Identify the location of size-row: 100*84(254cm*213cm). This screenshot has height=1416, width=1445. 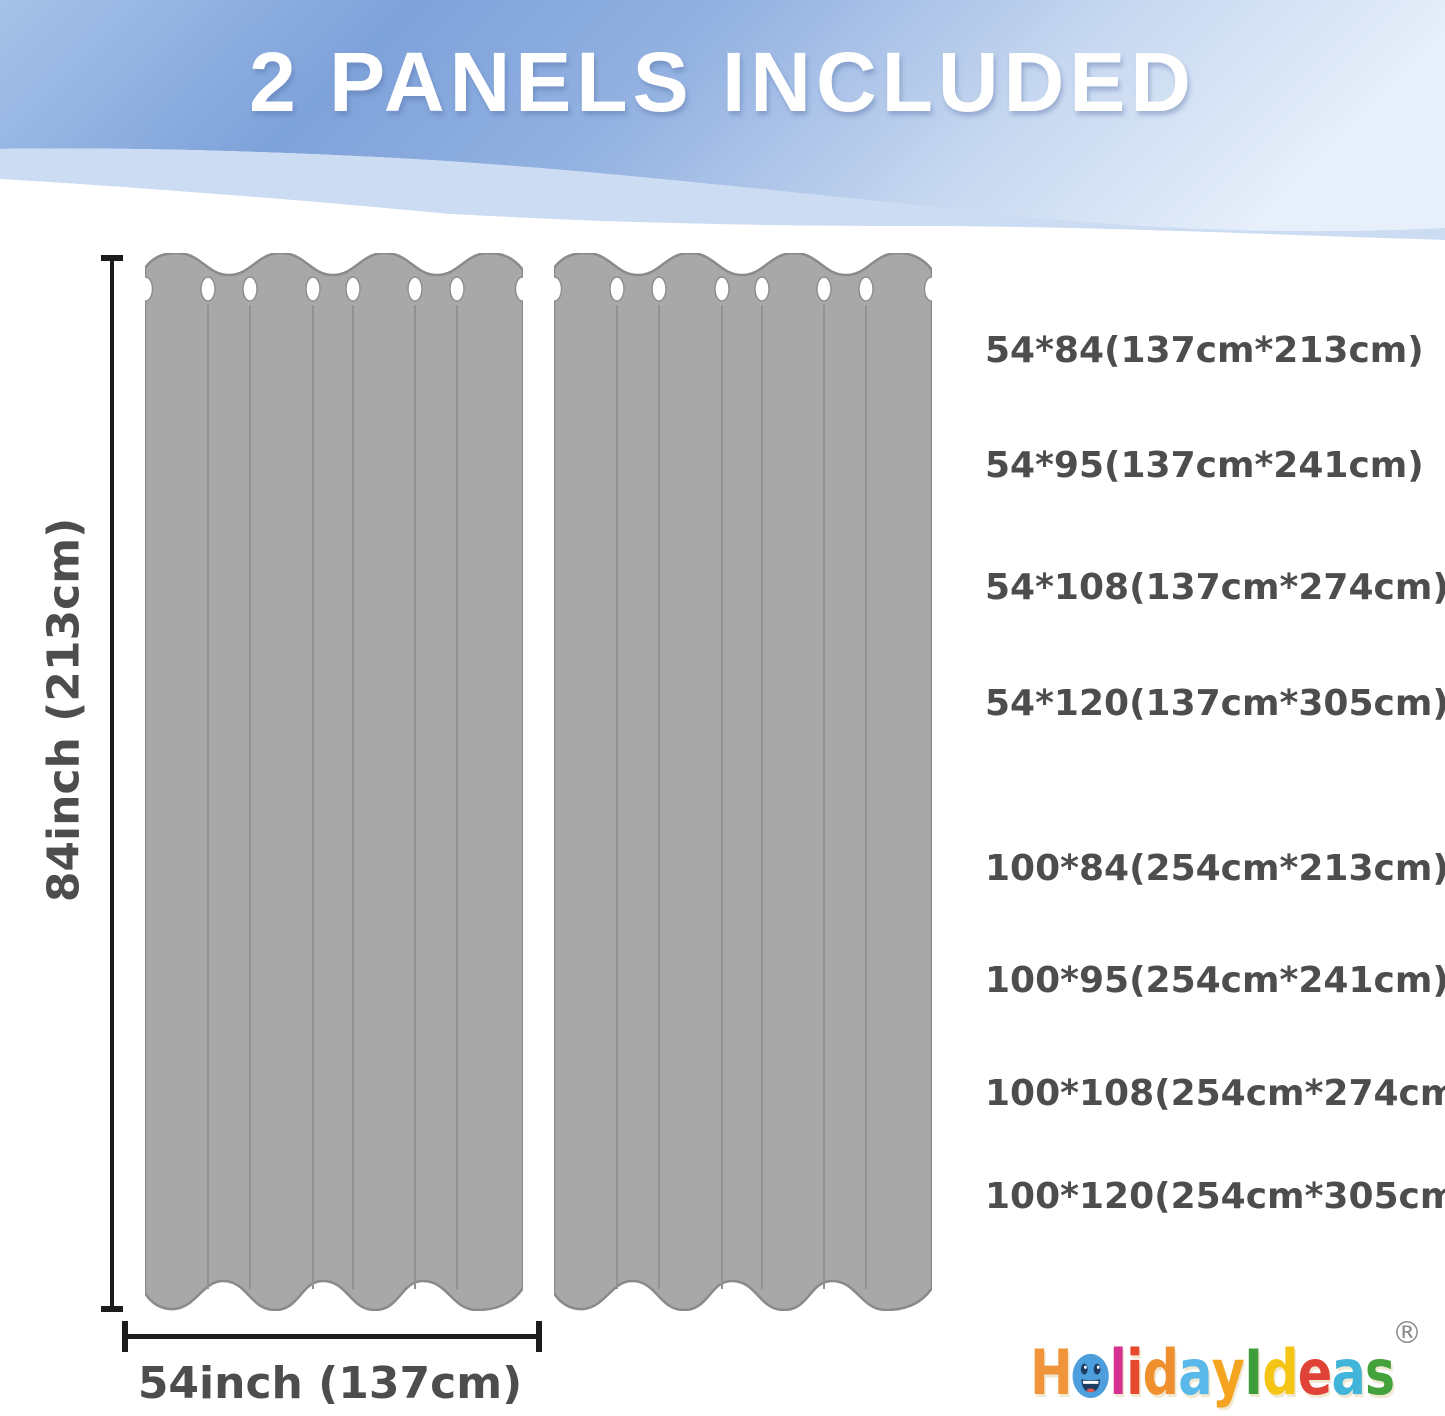
(1215, 868).